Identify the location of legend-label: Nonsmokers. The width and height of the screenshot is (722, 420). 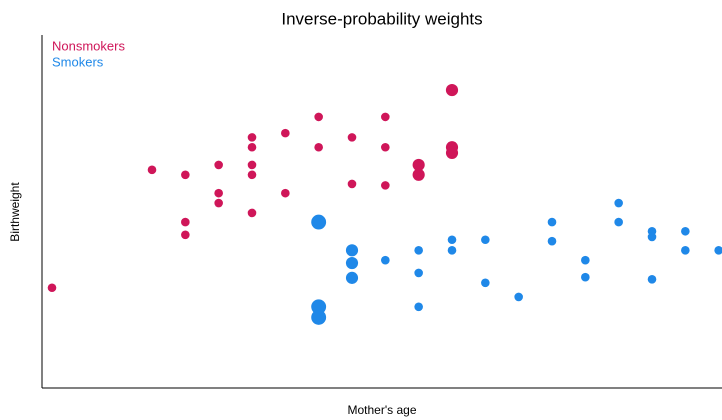
(88, 45).